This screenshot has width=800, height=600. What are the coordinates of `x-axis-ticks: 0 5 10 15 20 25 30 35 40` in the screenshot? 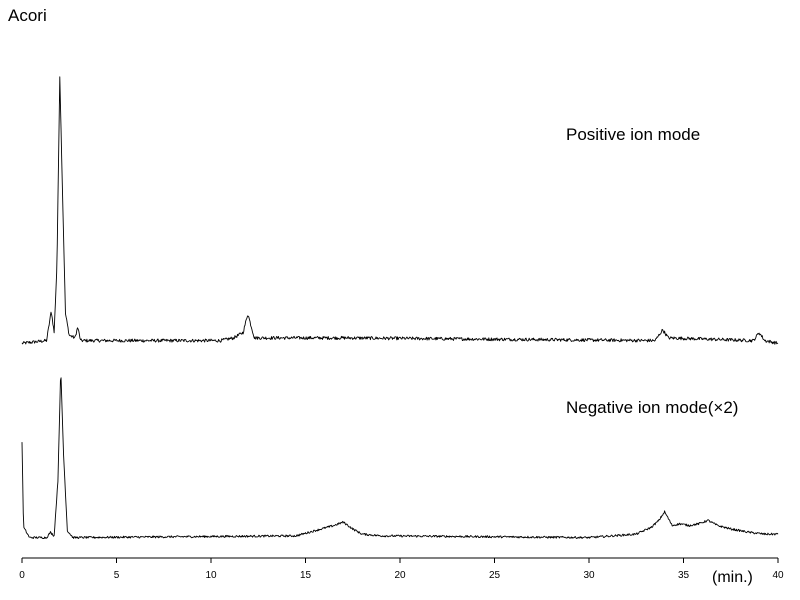 It's located at (401, 569).